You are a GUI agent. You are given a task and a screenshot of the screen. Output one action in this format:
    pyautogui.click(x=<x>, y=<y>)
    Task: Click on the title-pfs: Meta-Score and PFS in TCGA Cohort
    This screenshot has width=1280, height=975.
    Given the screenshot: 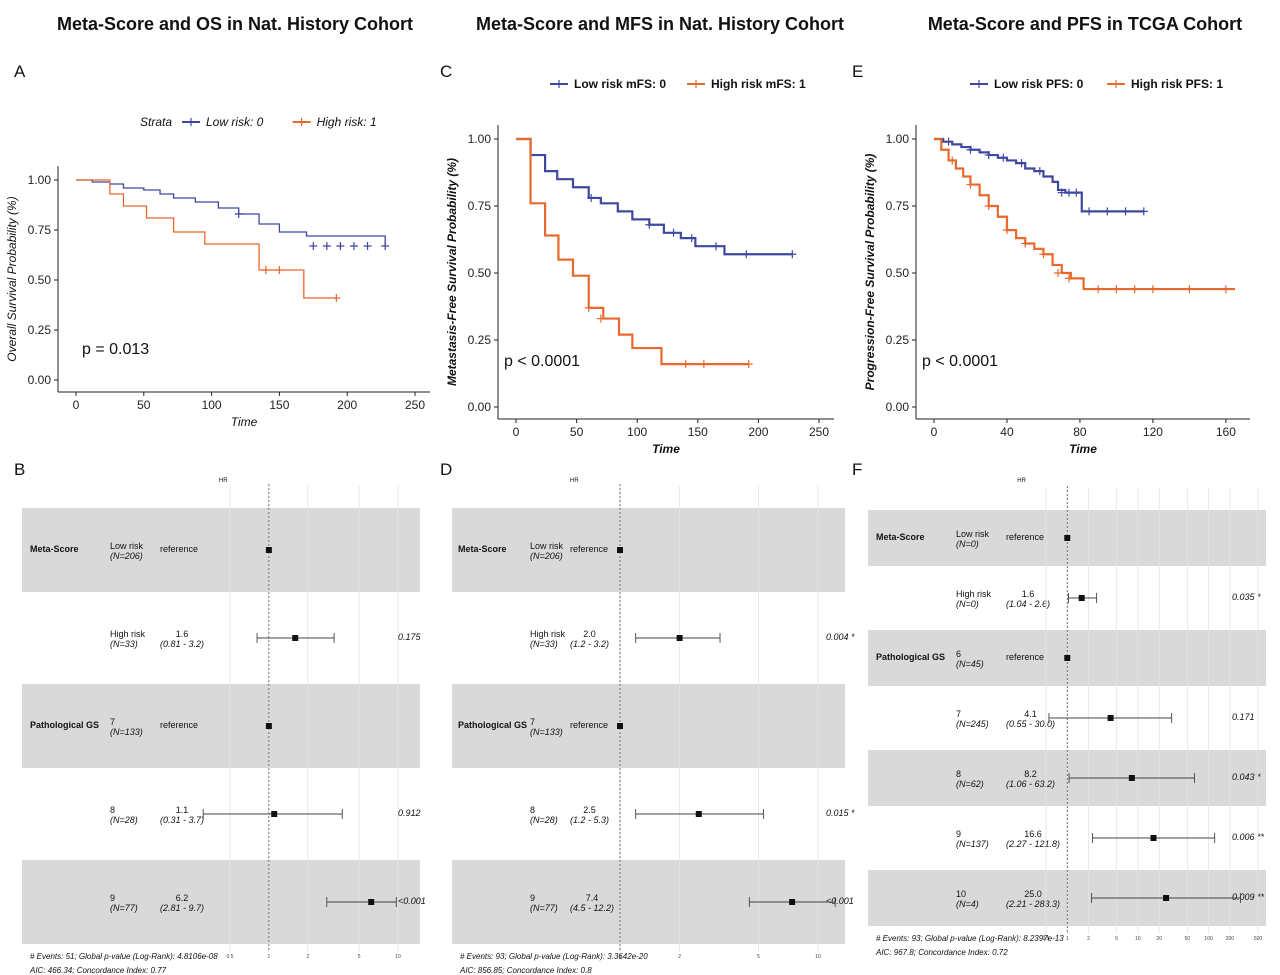 What is the action you would take?
    pyautogui.click(x=1085, y=24)
    